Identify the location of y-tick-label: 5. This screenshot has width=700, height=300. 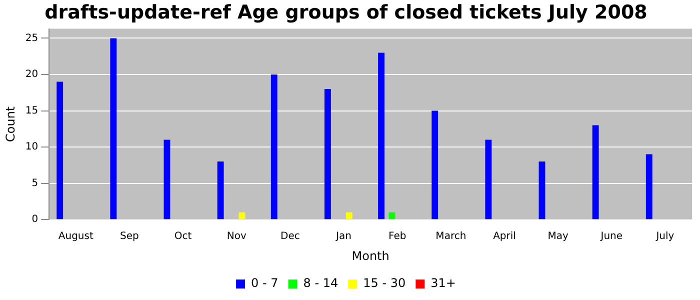
(35, 183).